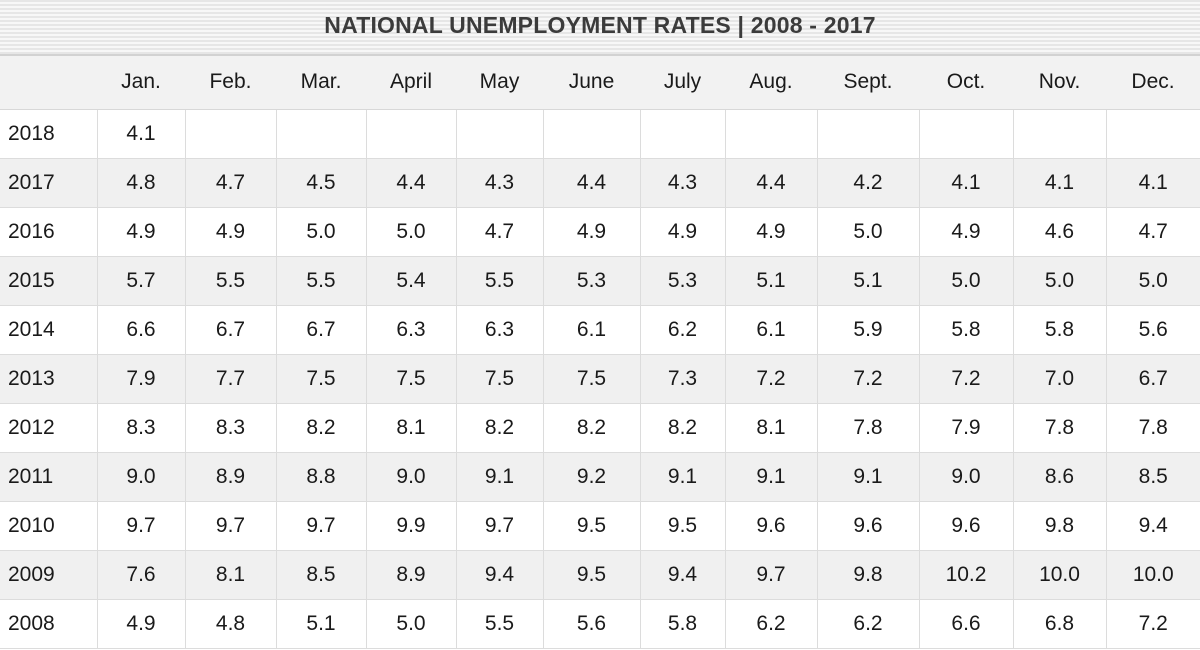 This screenshot has height=650, width=1200. What do you see at coordinates (771, 183) in the screenshot?
I see `rate-cell: 4.4` at bounding box center [771, 183].